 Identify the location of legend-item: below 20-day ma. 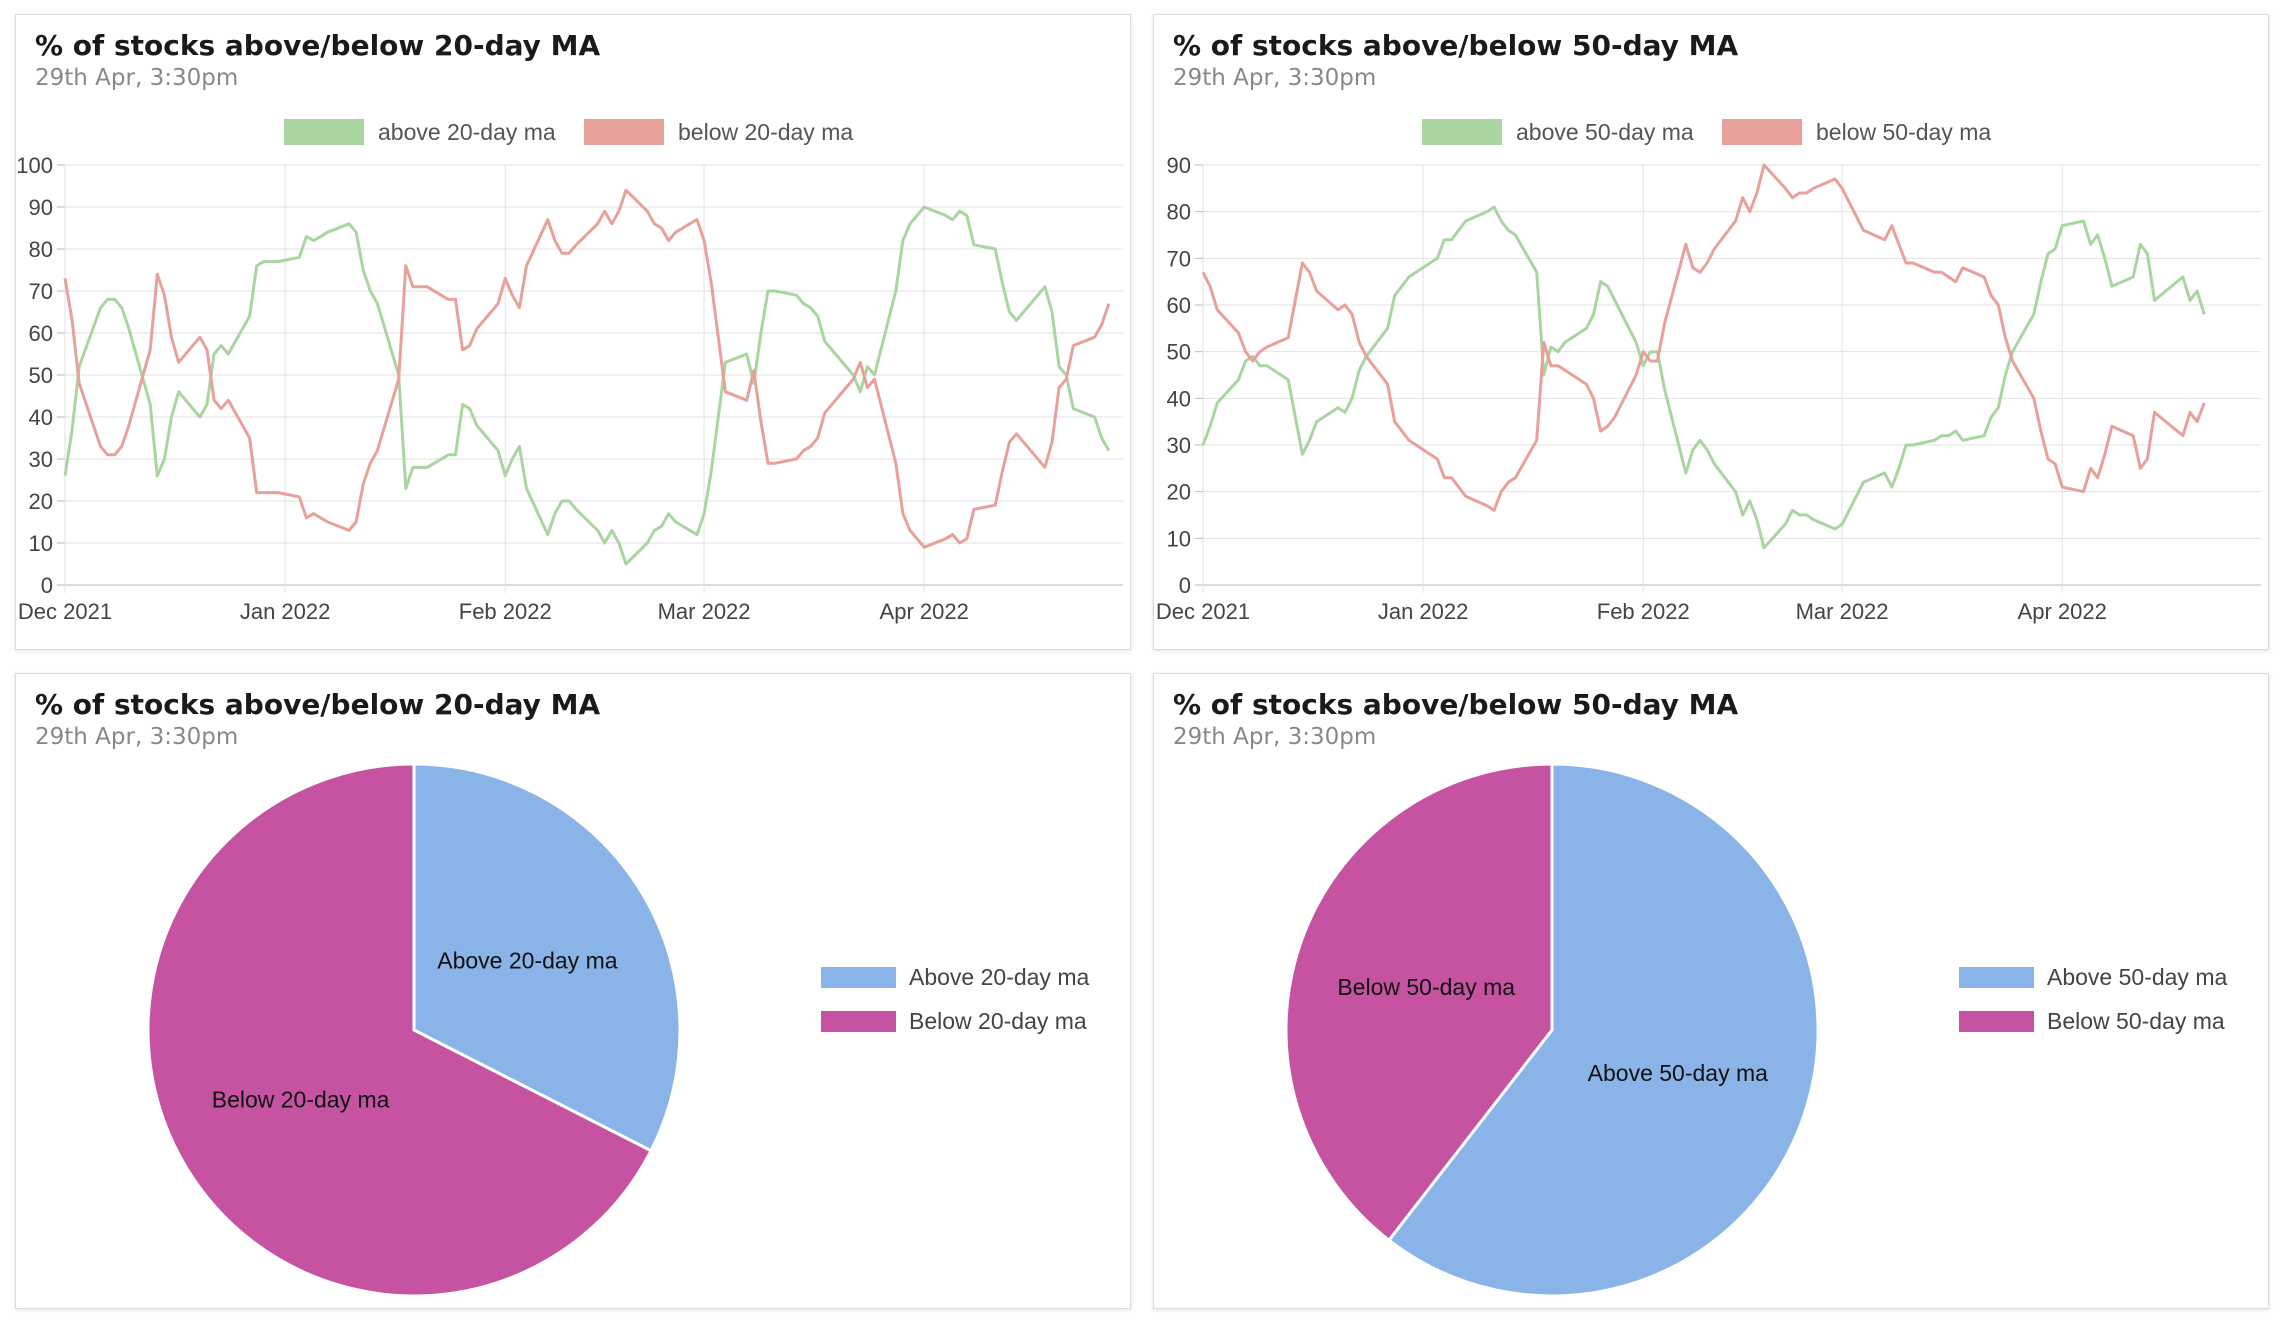
(718, 132).